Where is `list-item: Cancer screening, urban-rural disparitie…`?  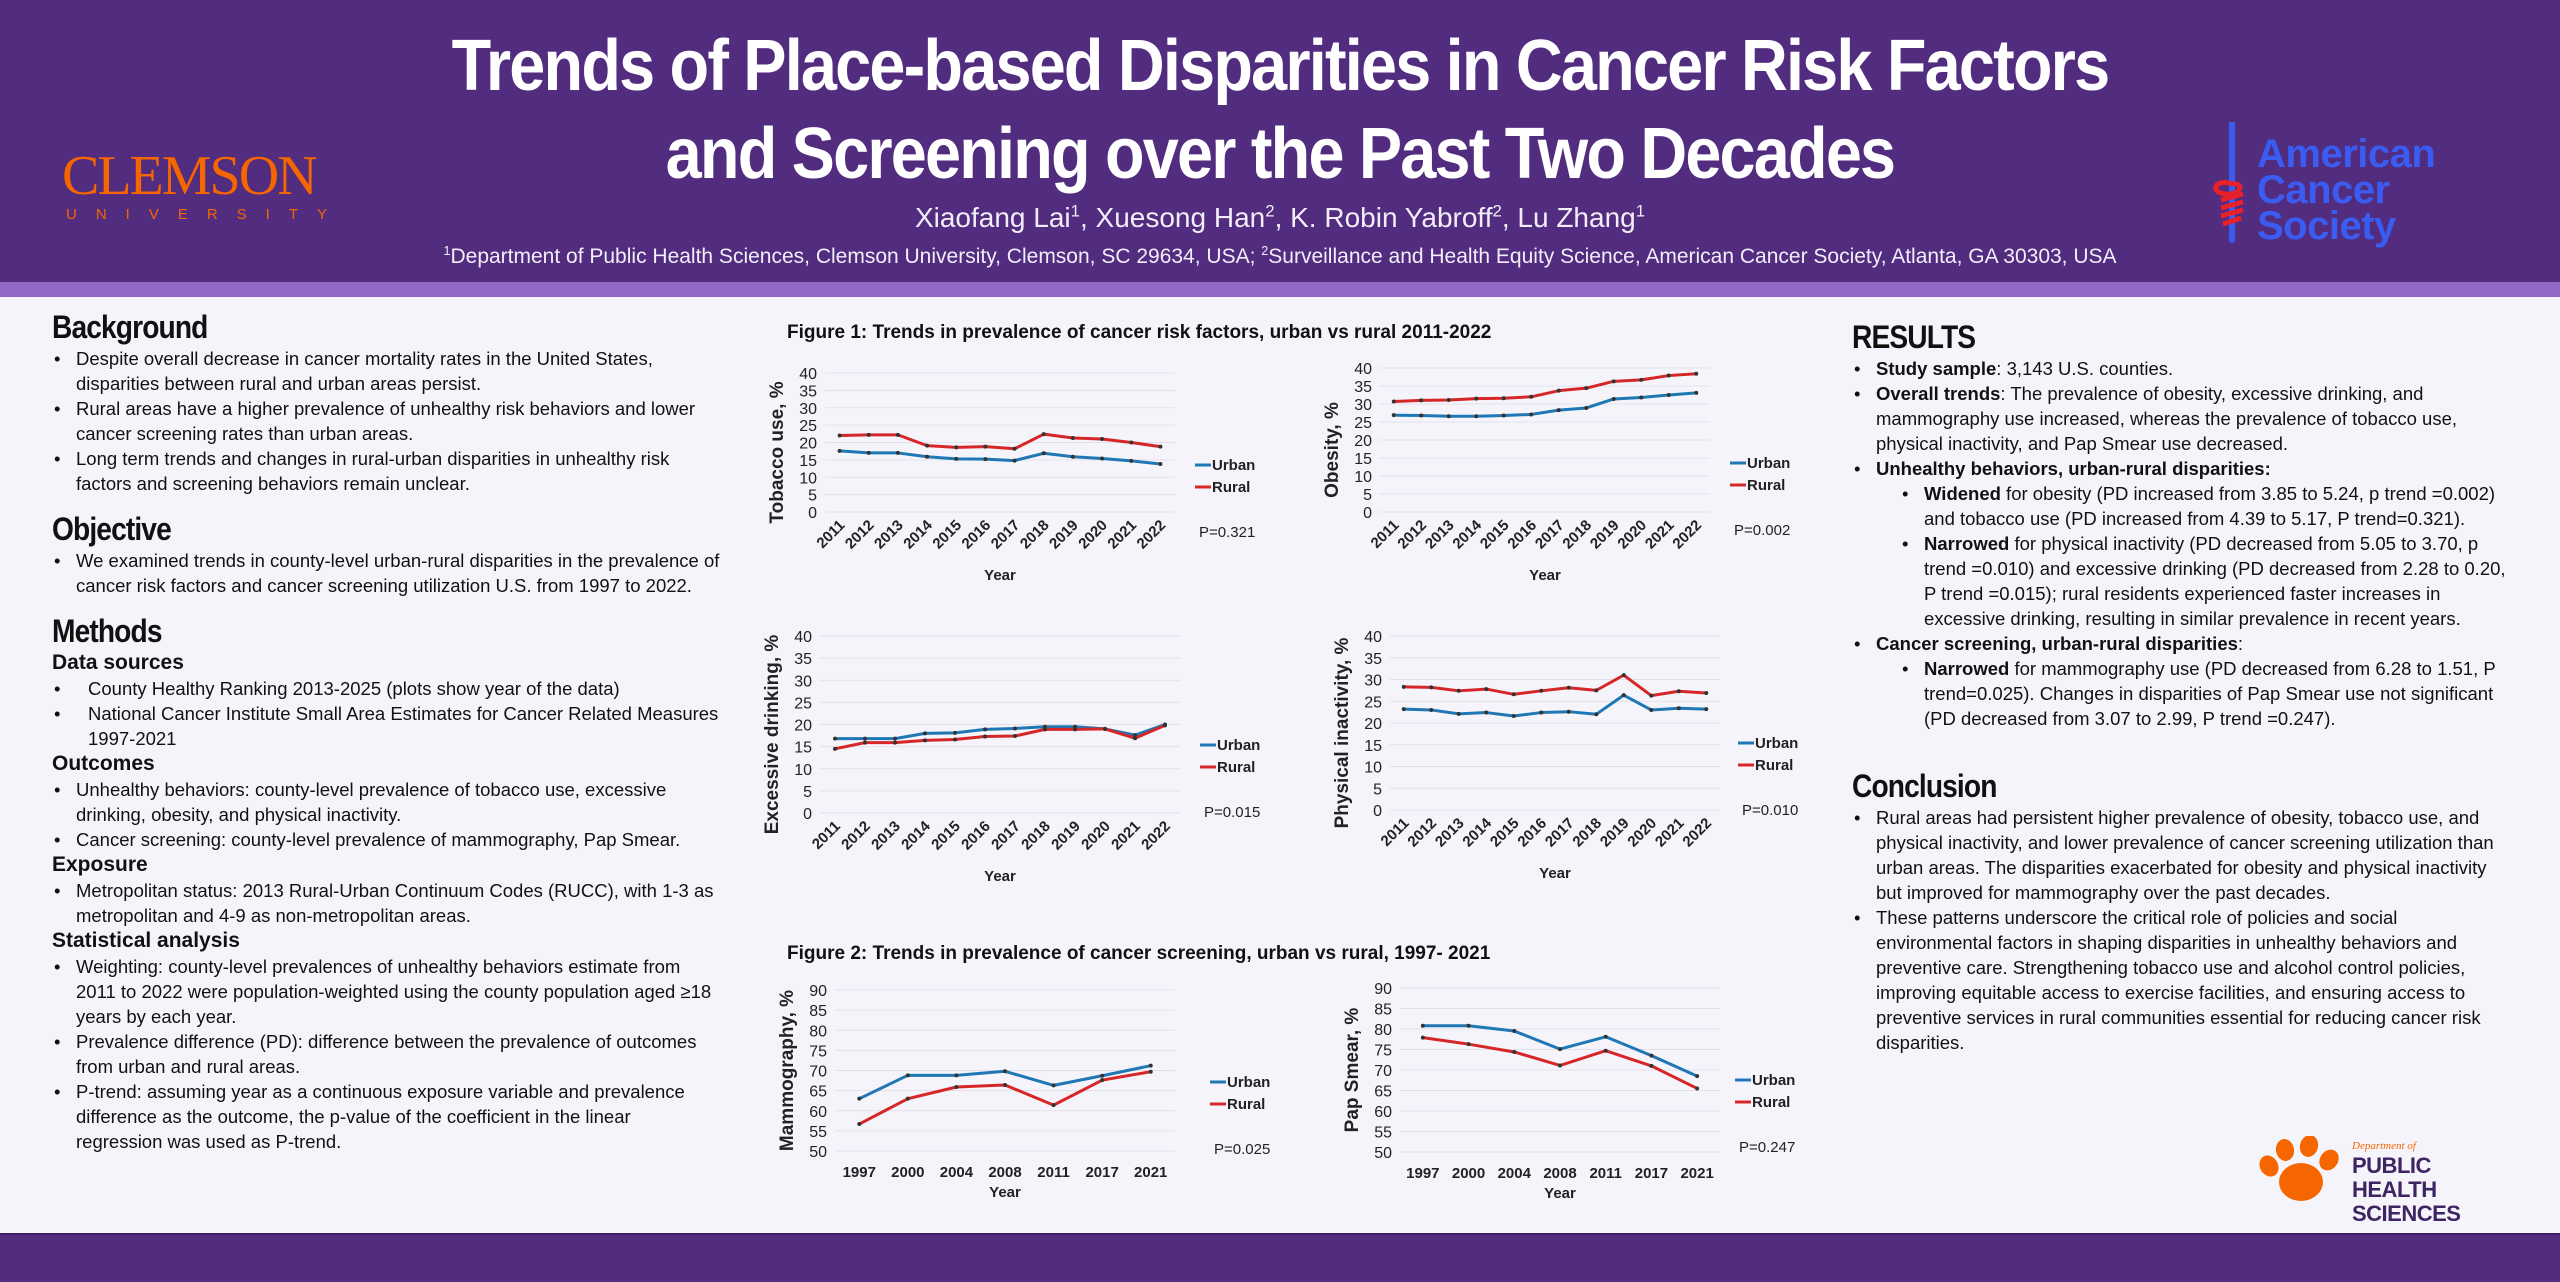
list-item: Cancer screening, urban-rural disparitie… is located at coordinates (2182, 681).